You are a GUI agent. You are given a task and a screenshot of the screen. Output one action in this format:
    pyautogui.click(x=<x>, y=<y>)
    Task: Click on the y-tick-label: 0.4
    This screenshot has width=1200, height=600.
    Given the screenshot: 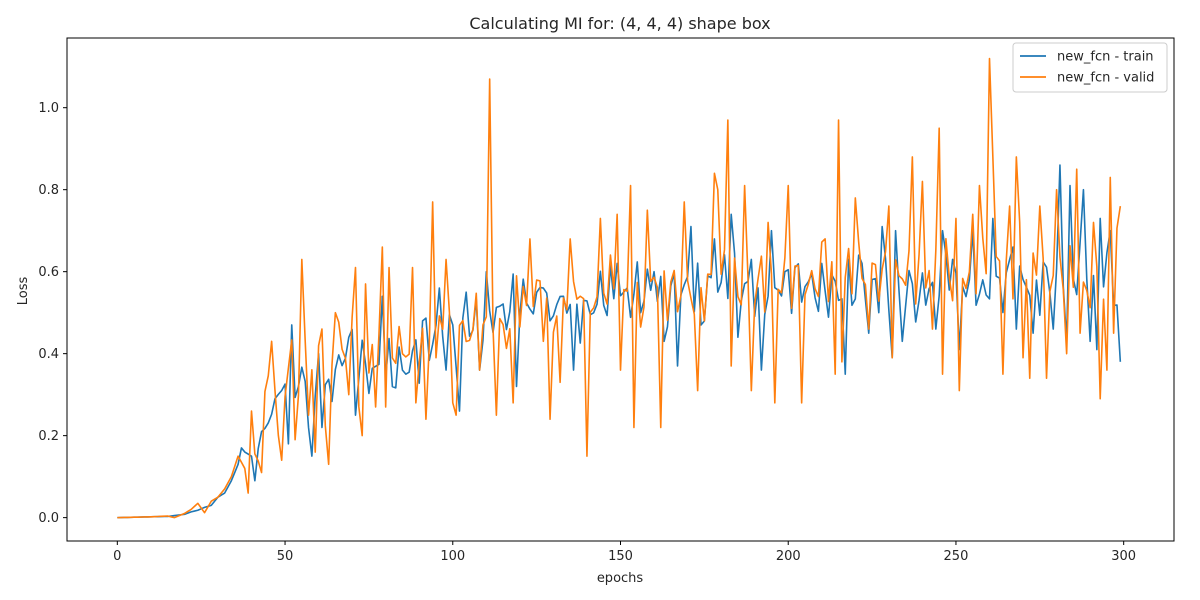 What is the action you would take?
    pyautogui.click(x=48, y=354)
    